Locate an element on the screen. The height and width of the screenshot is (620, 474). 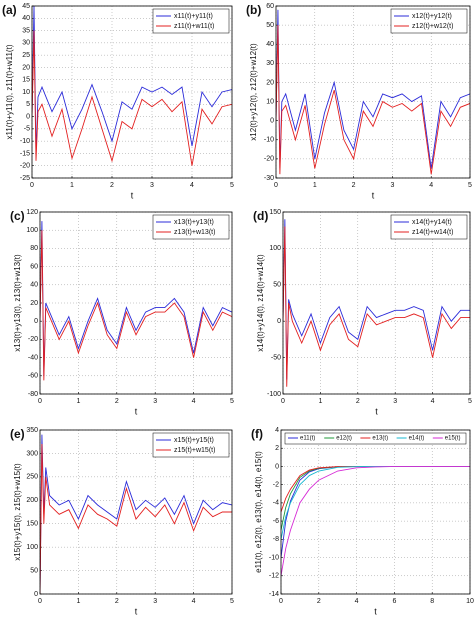
y-tick-label: 4 is located at coordinates (277, 430).